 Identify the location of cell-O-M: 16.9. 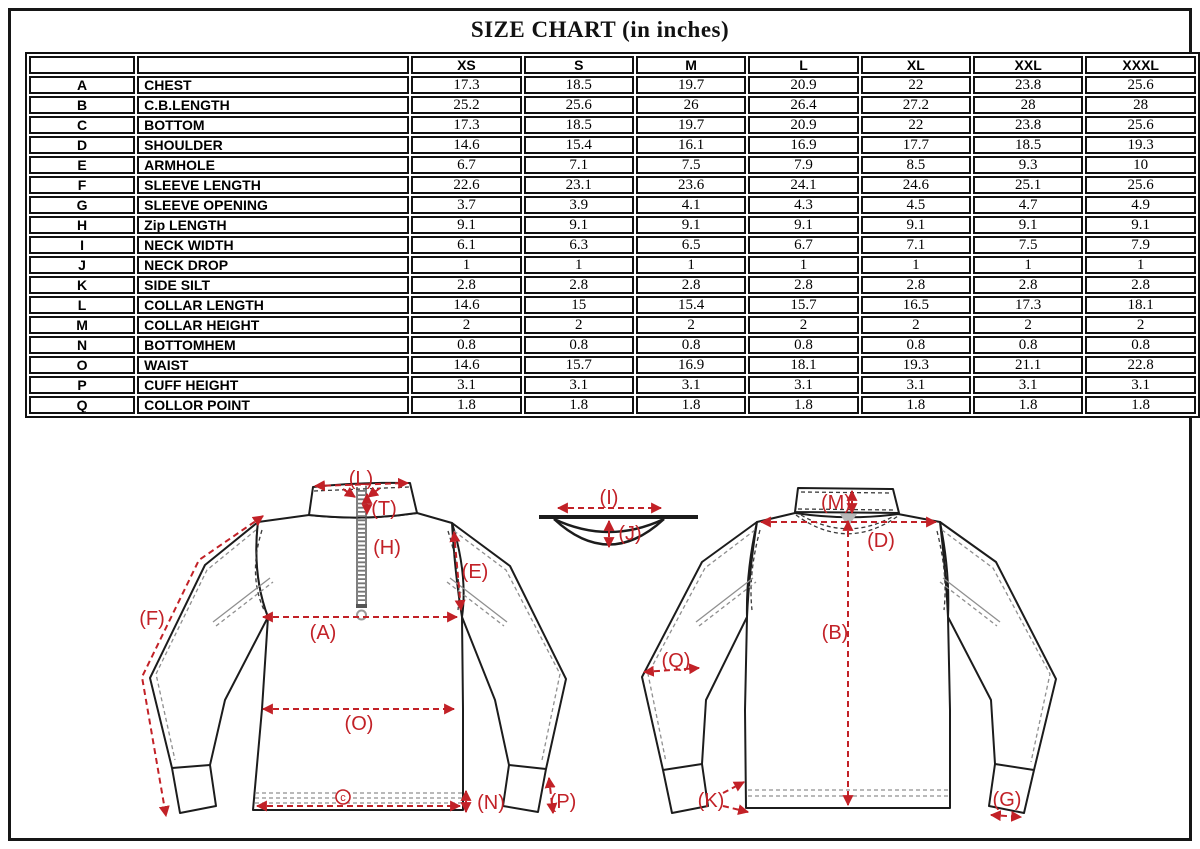
(691, 365).